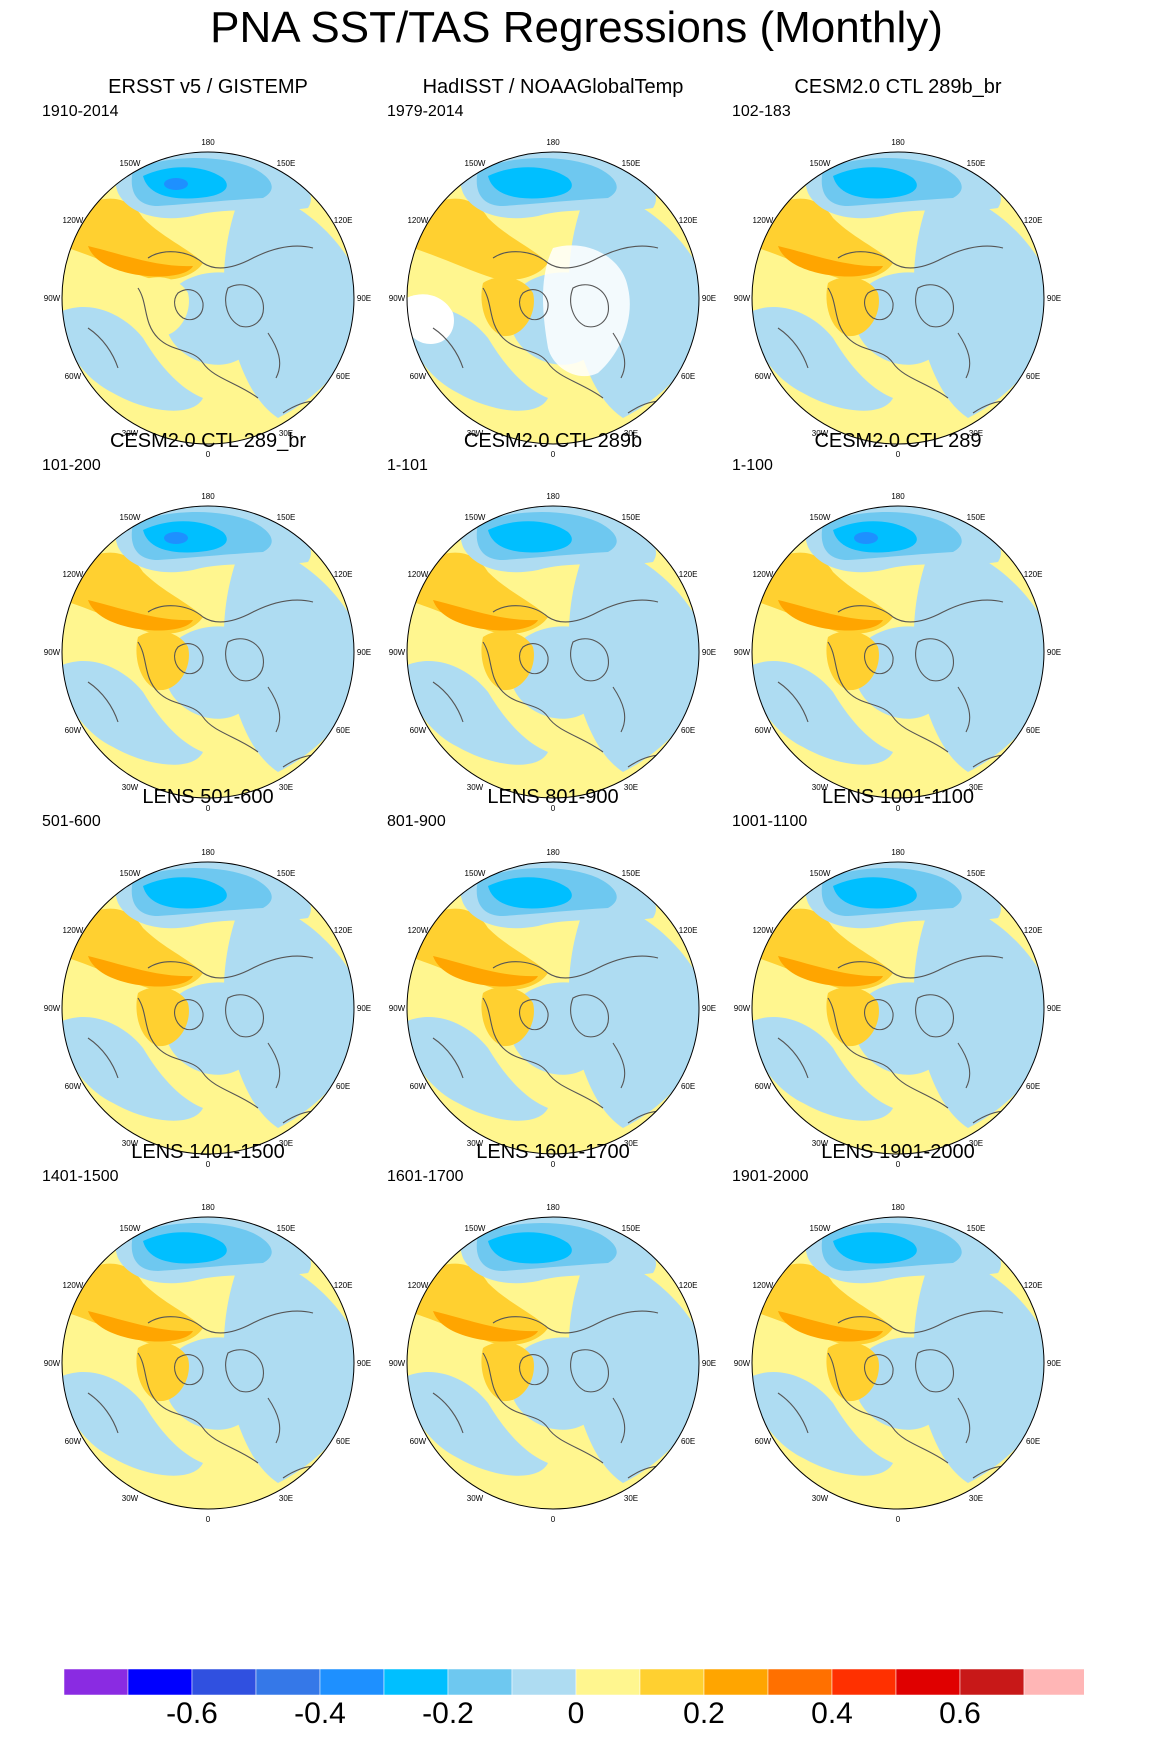  Describe the element at coordinates (425, 111) in the screenshot. I see `panel-year-range: 1979-2014` at that location.